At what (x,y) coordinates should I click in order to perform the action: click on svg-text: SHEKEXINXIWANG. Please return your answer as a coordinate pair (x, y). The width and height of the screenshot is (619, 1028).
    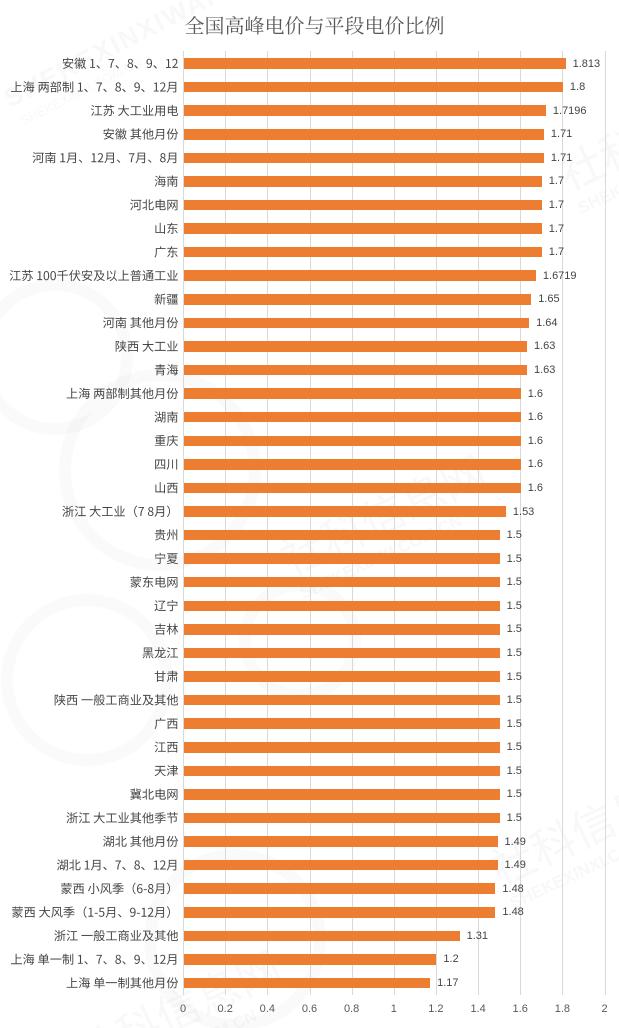
    Looking at the image, I should click on (125, 56).